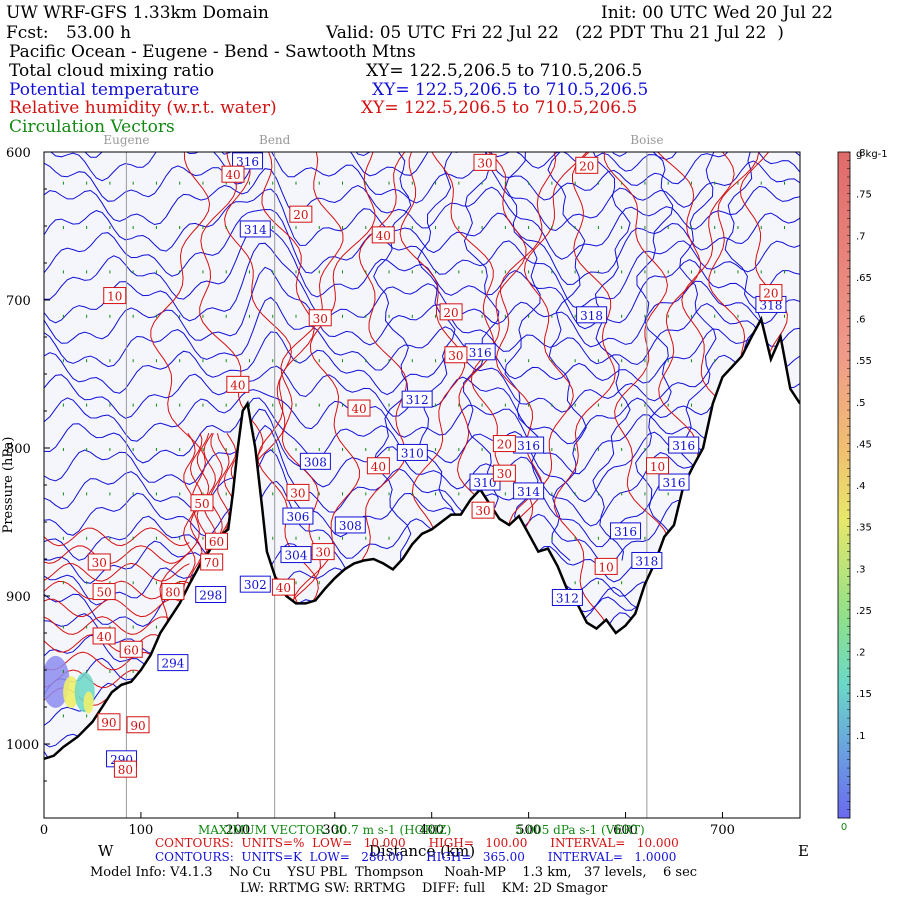 This screenshot has height=900, width=900. What do you see at coordinates (864, 195) in the screenshot?
I see `colorbar-label: .75` at bounding box center [864, 195].